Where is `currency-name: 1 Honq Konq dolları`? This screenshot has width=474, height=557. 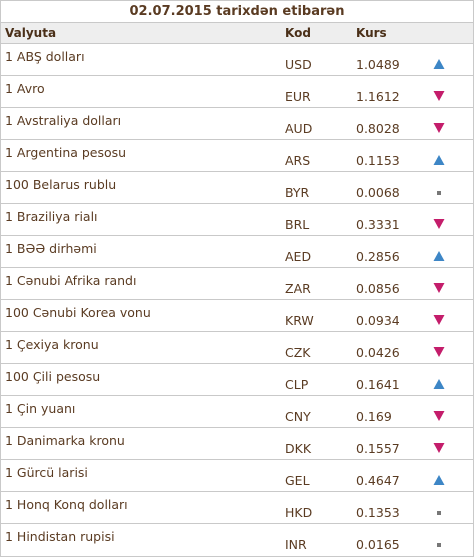 currency-name: 1 Honq Konq dolları is located at coordinates (66, 504).